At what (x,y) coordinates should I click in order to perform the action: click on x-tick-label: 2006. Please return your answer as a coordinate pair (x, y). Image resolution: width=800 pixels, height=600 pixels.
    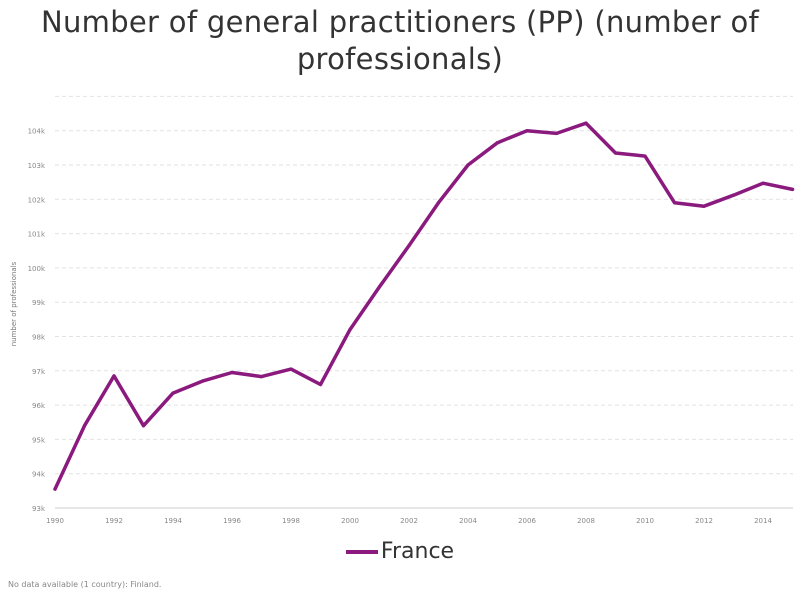
    Looking at the image, I should click on (527, 521).